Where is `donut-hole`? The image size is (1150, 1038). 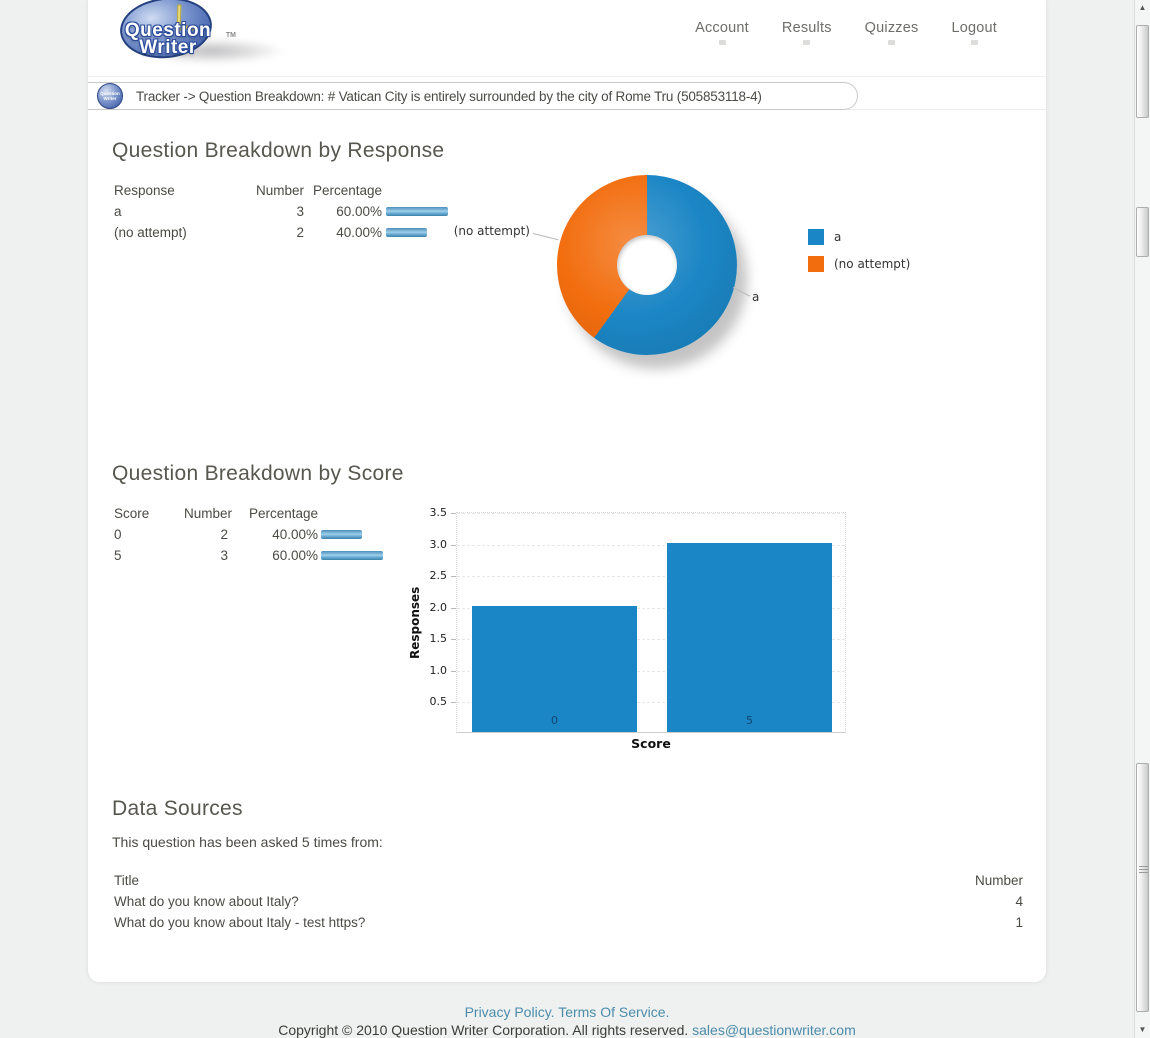 donut-hole is located at coordinates (647, 265).